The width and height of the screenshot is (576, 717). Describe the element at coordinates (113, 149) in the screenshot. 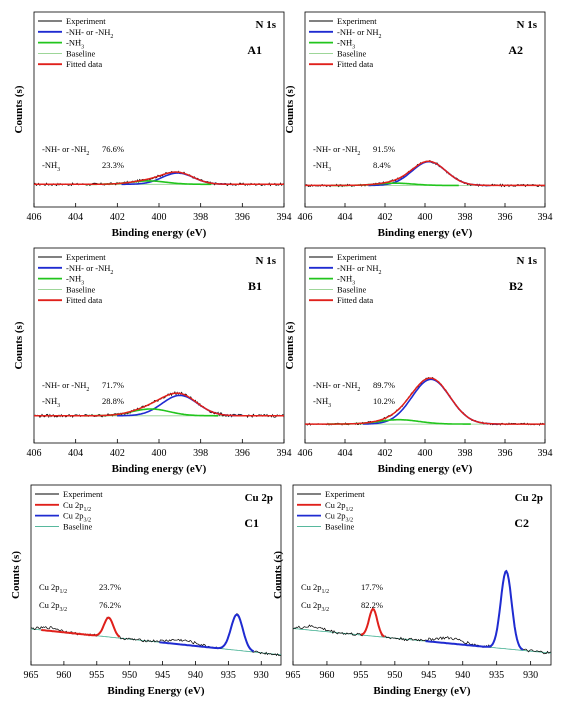

I see `composition-value: 76.6%` at that location.